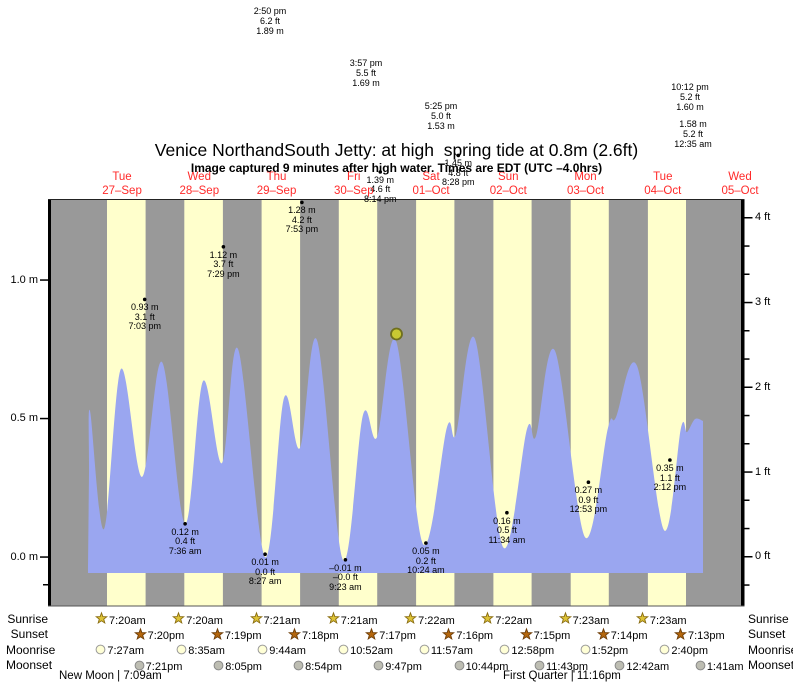 This screenshot has height=682, width=793. I want to click on moonrise-time: 2:40pm, so click(690, 651).